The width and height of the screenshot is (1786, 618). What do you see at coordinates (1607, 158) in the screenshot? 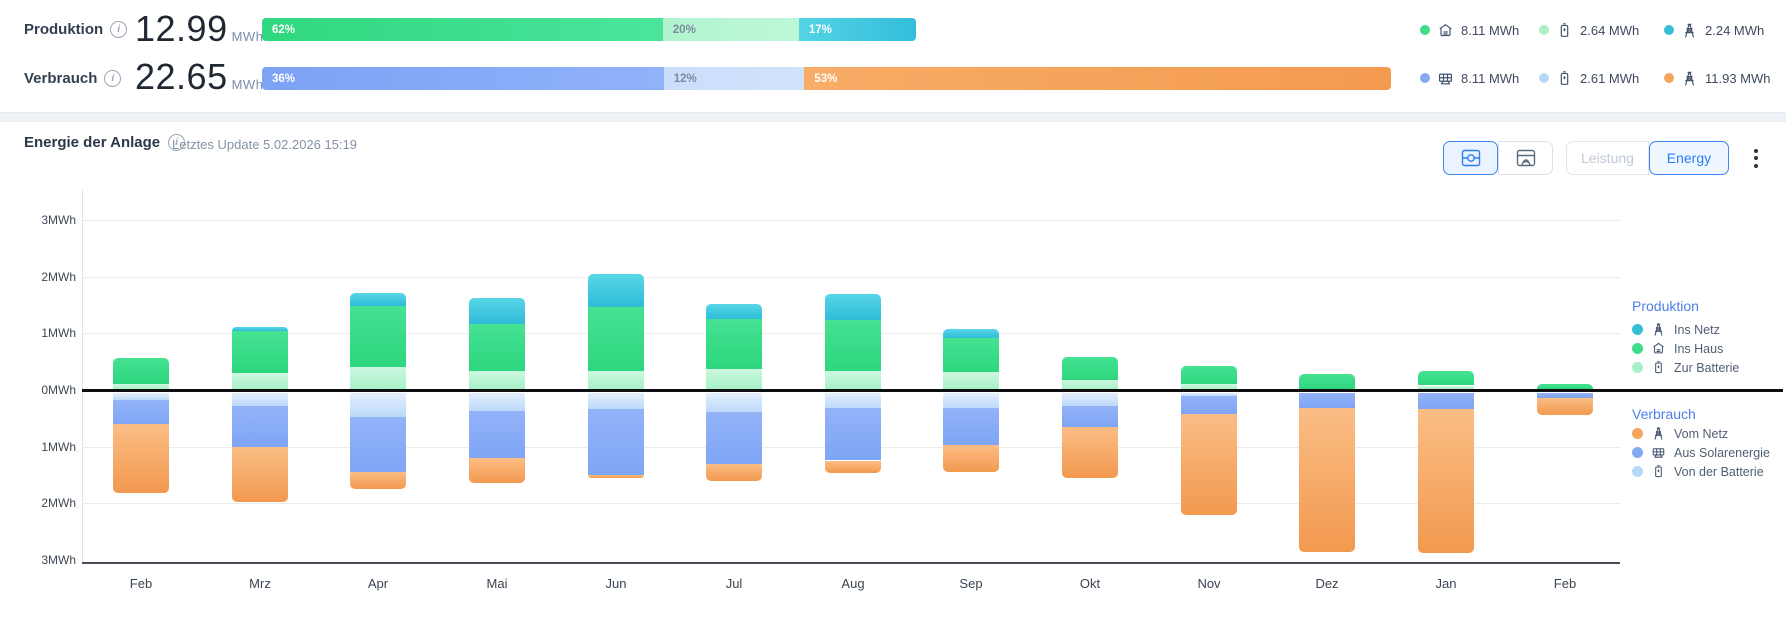
I see `leistung-button: Leistung` at bounding box center [1607, 158].